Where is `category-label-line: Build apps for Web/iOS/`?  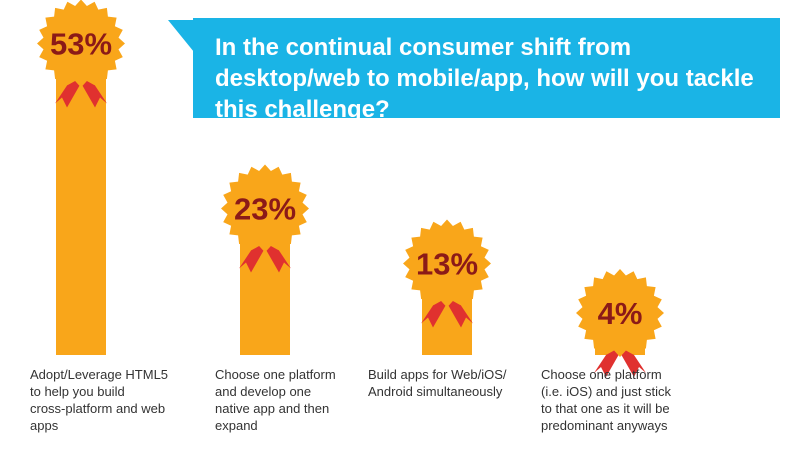
category-label-line: Build apps for Web/iOS/ is located at coordinates (437, 374).